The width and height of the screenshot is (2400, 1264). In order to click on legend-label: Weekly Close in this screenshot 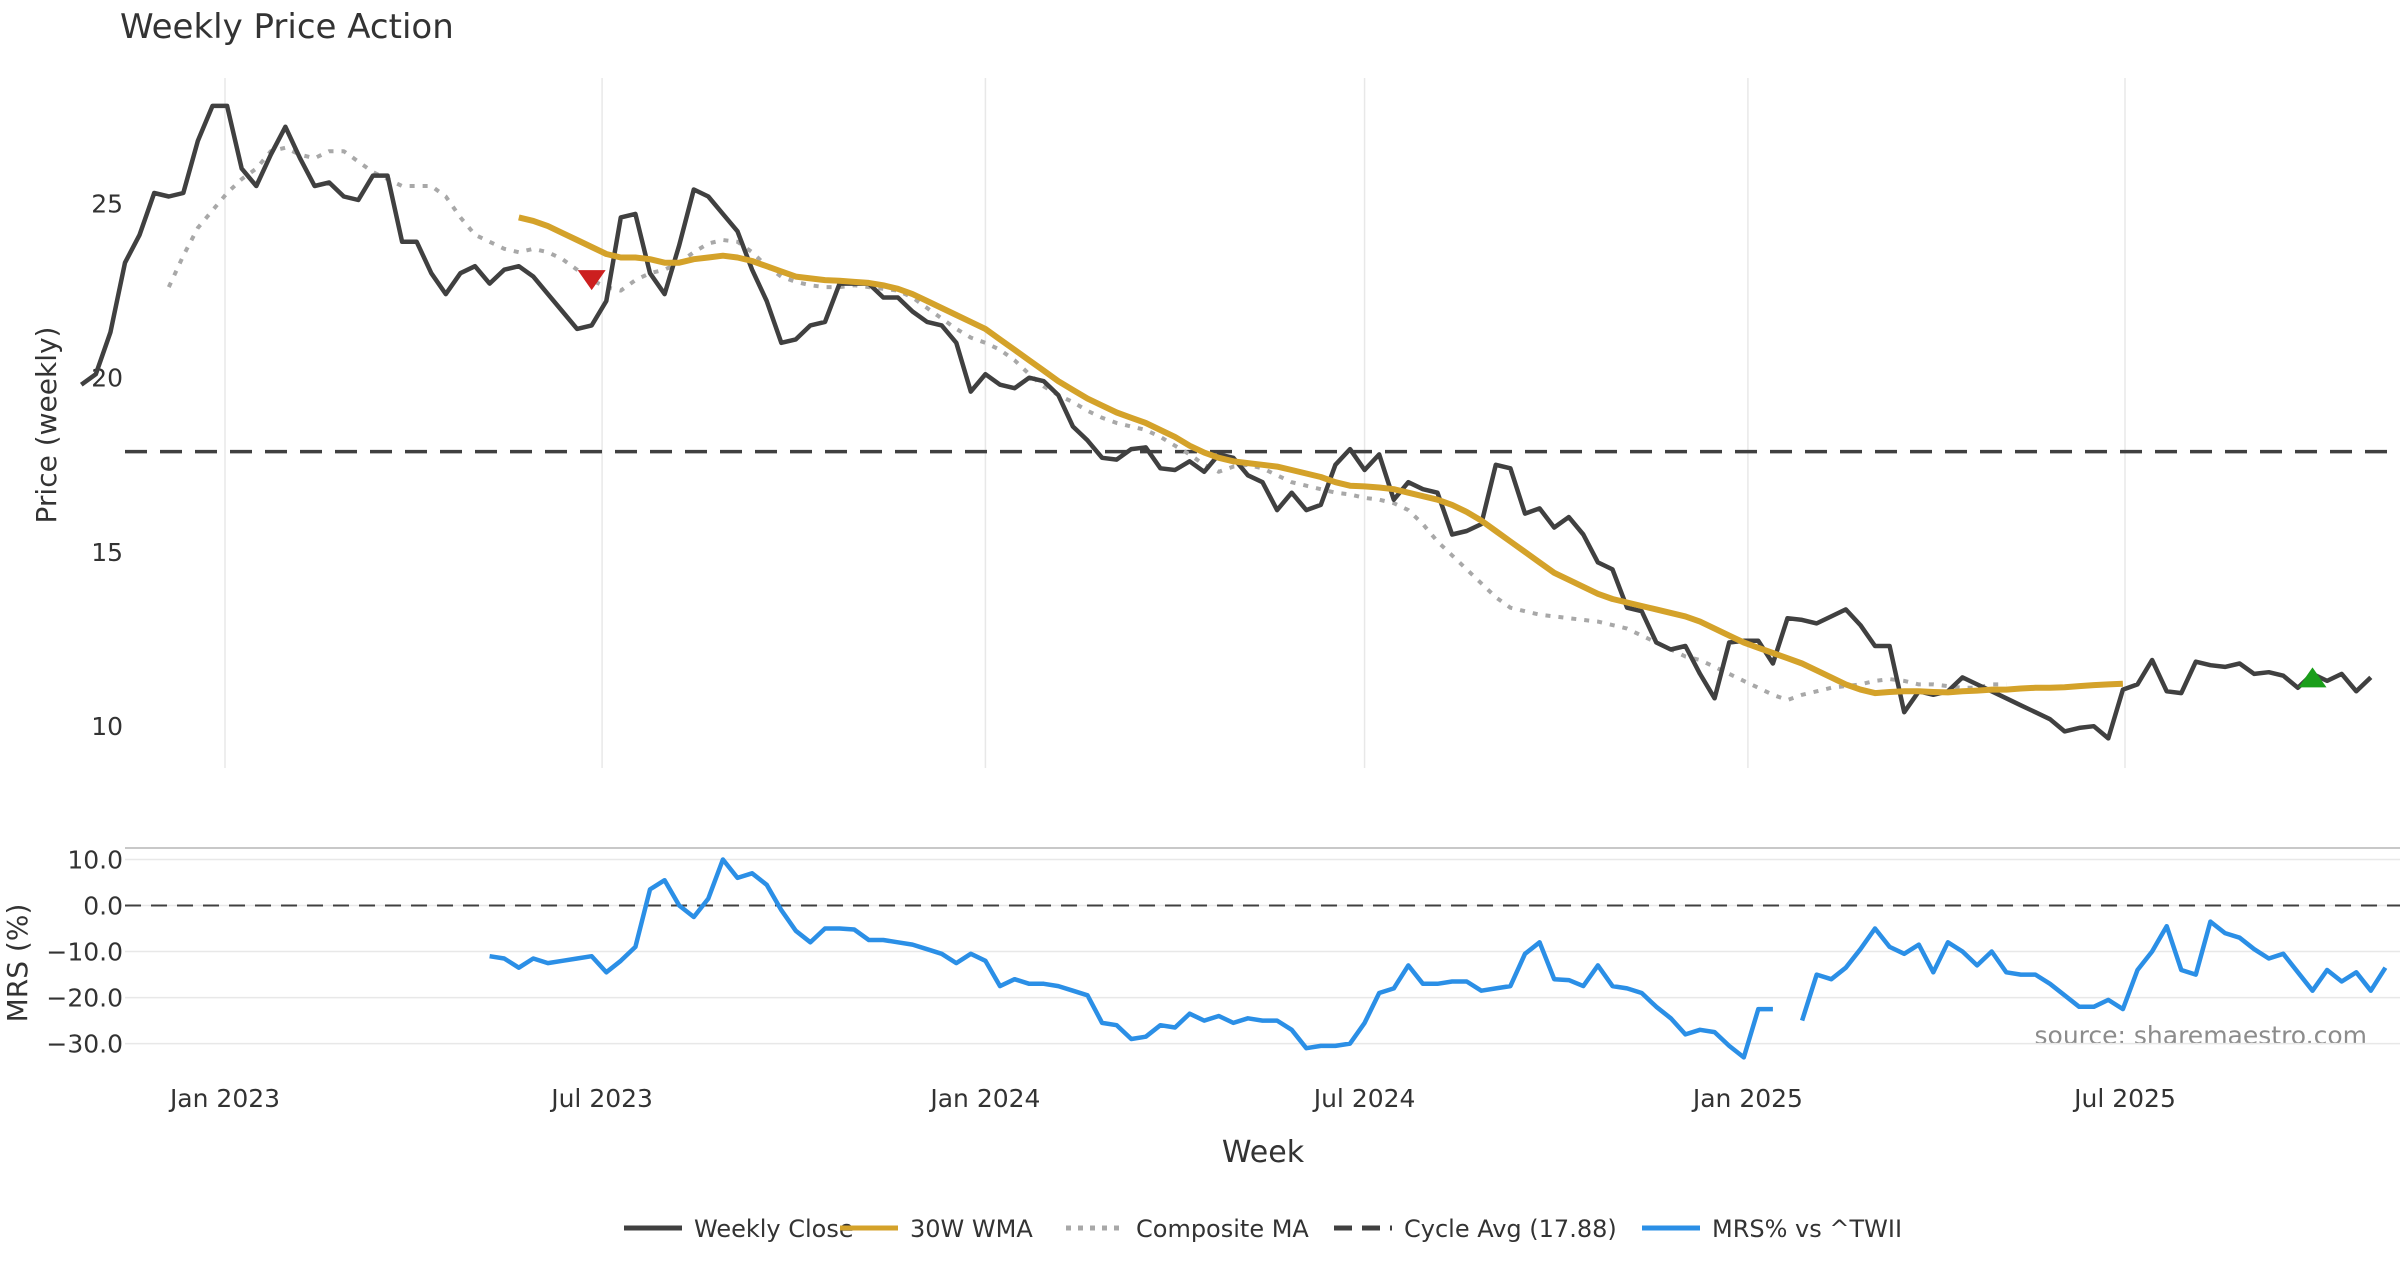, I will do `click(774, 1229)`.